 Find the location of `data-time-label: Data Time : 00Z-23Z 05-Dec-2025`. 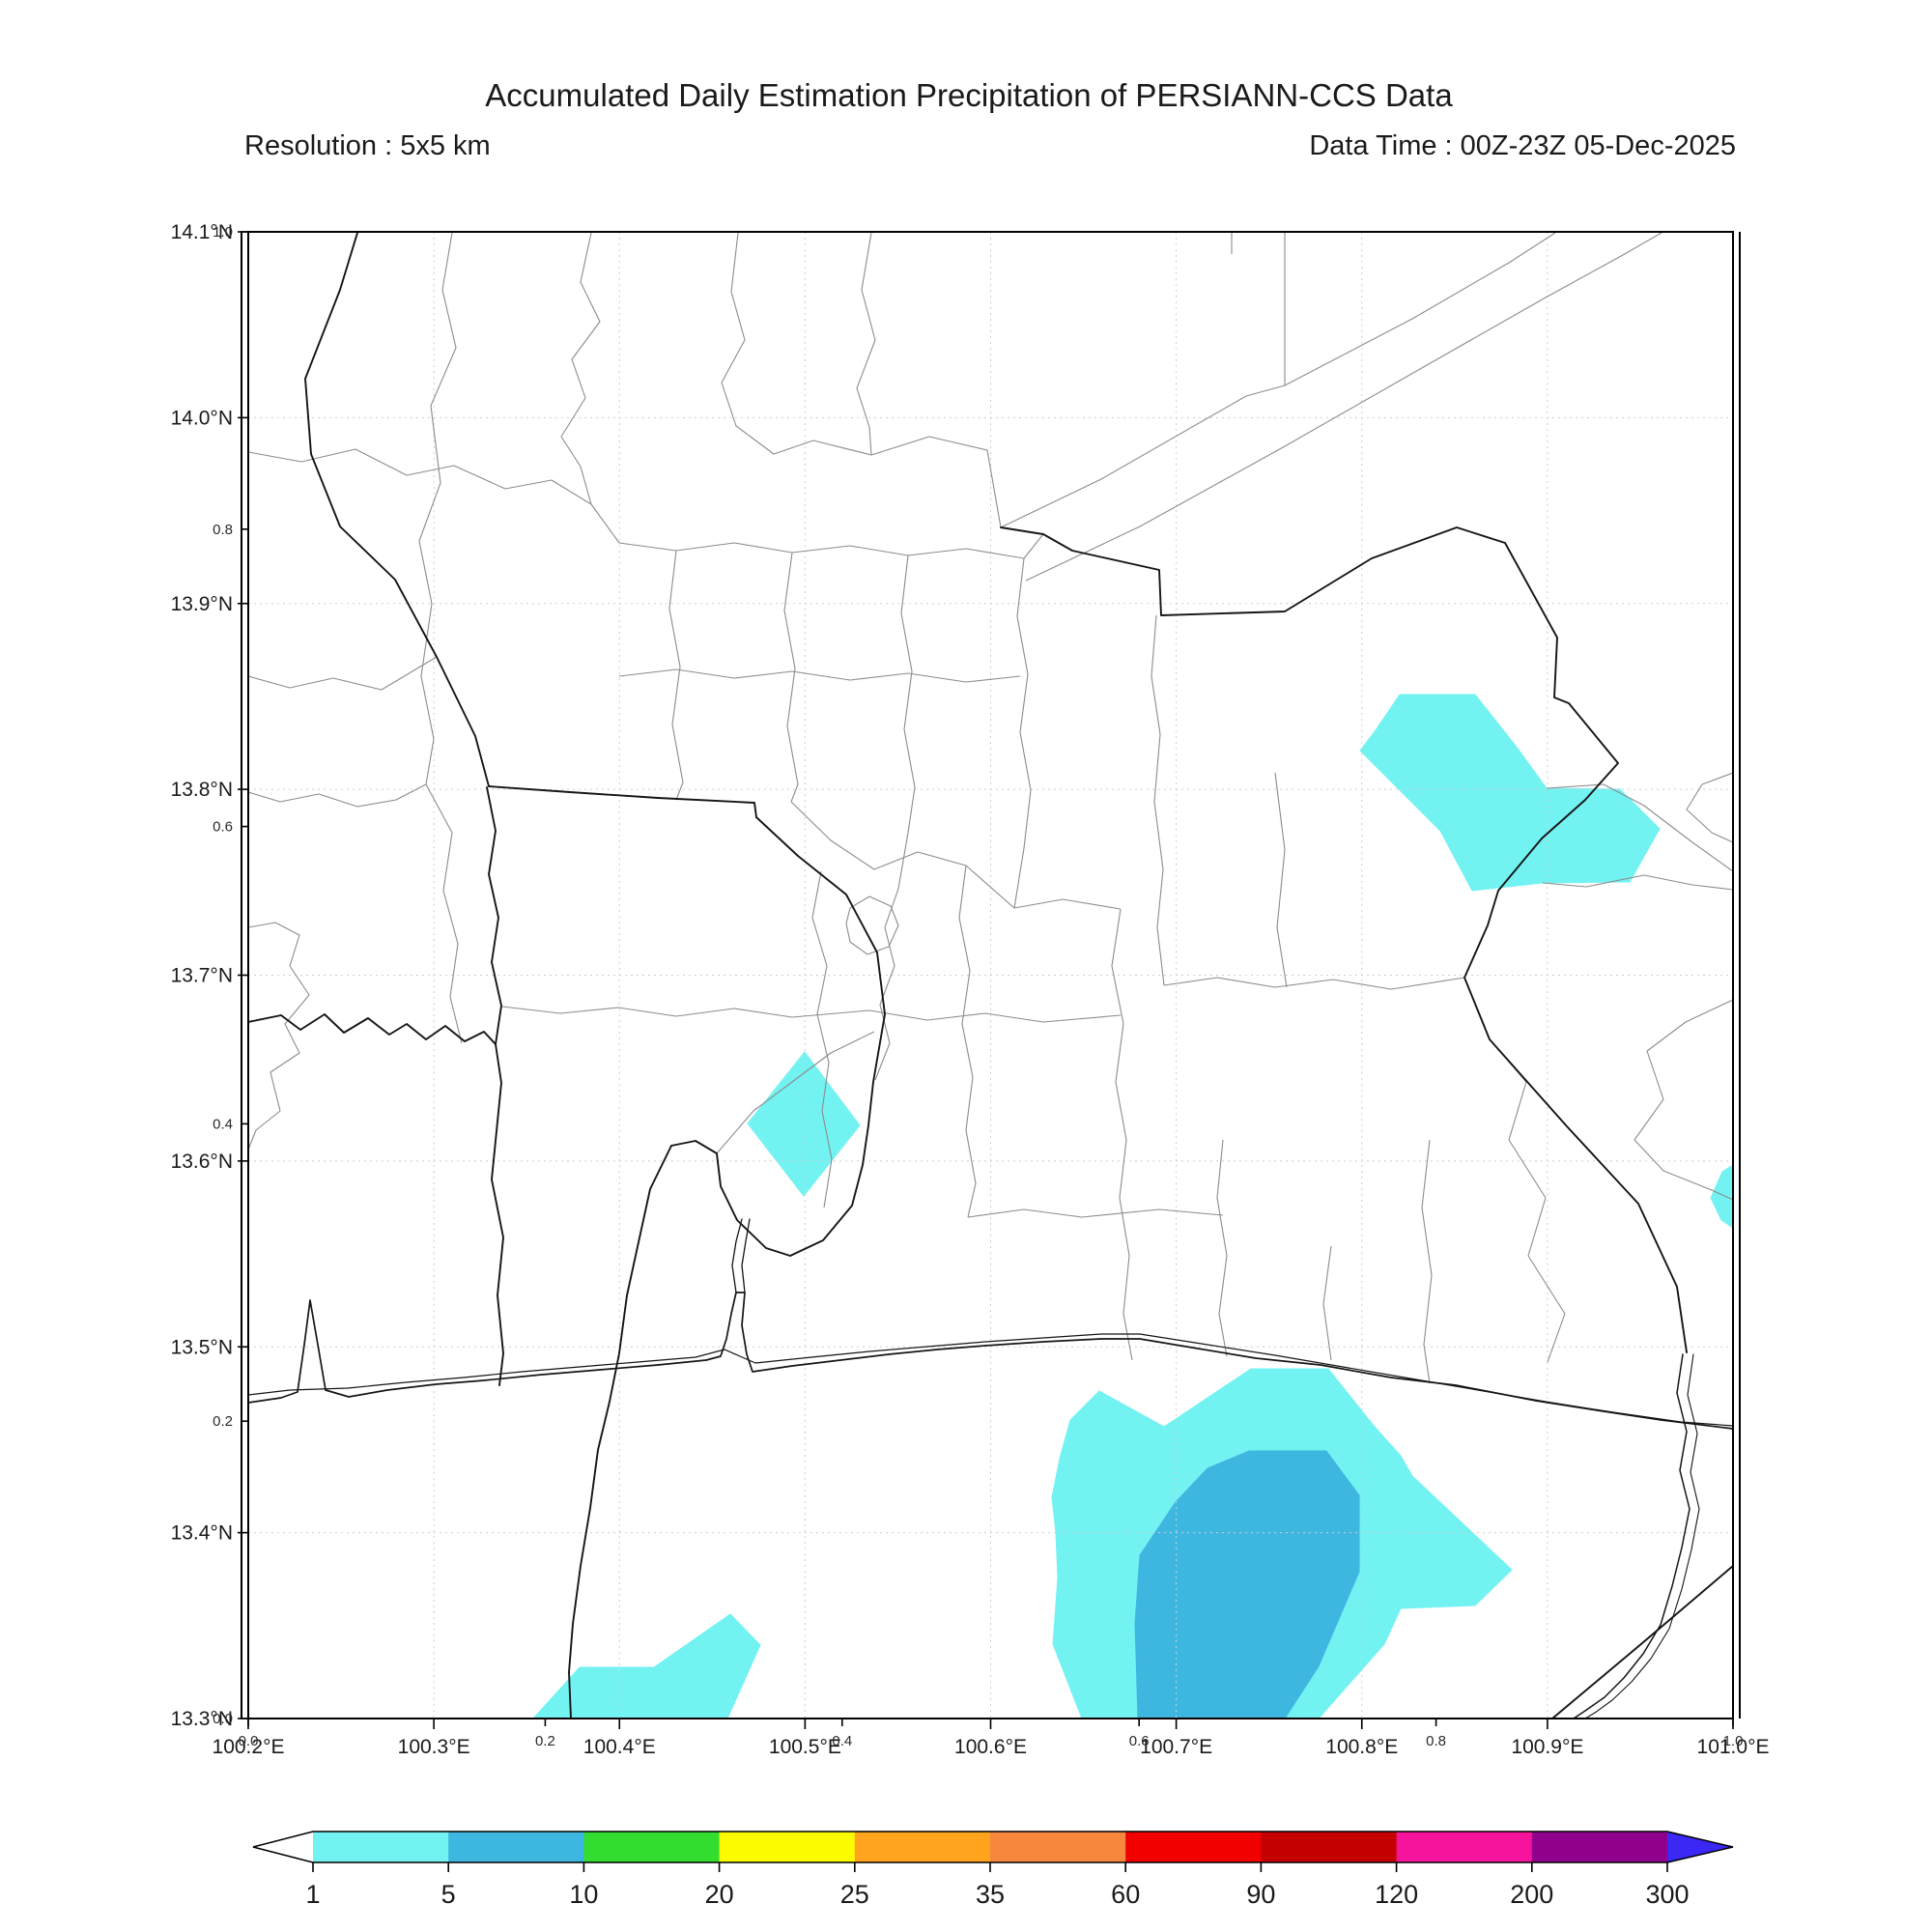

data-time-label: Data Time : 00Z-23Z 05-Dec-2025 is located at coordinates (1522, 145).